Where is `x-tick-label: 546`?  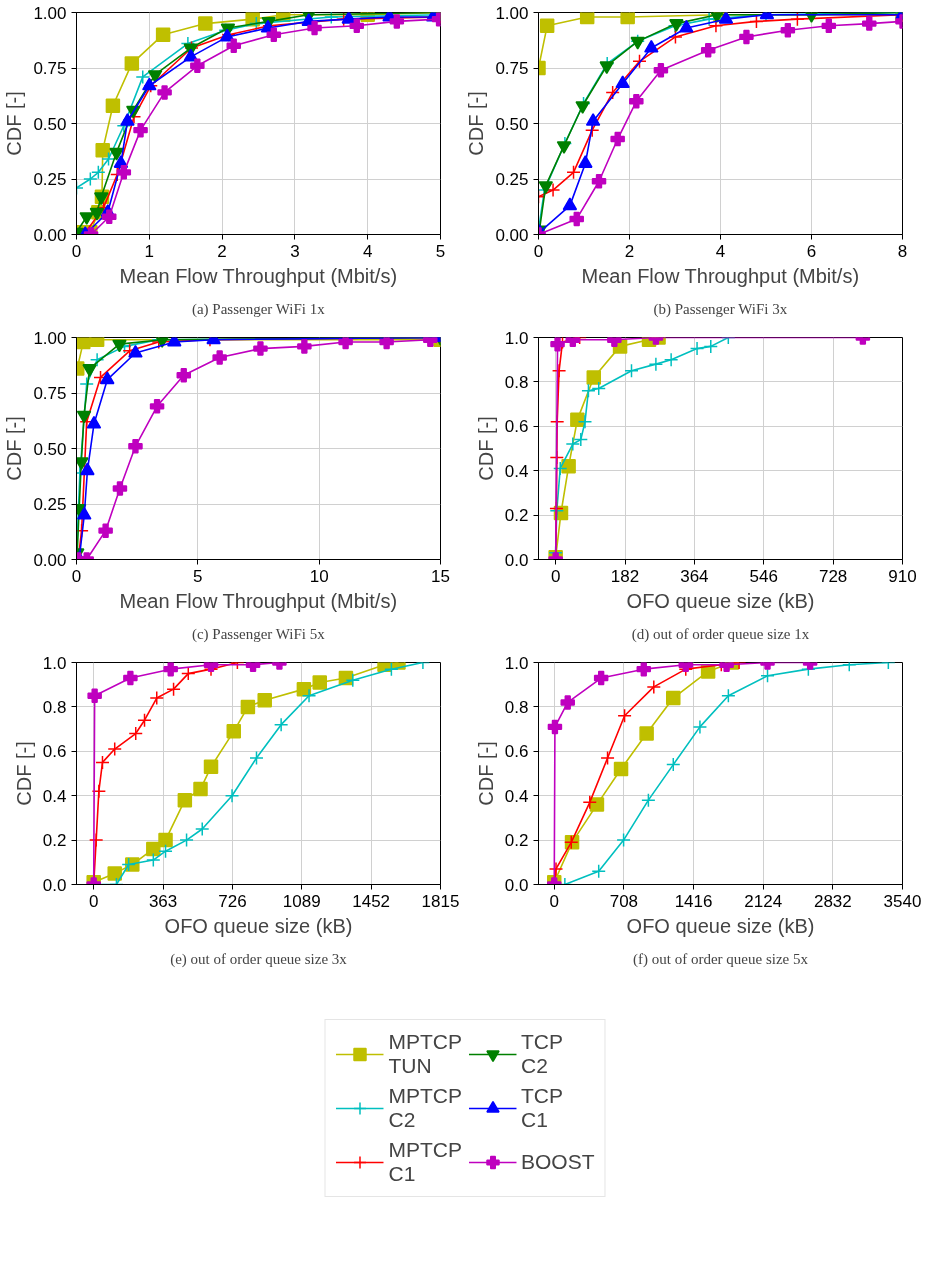 x-tick-label: 546 is located at coordinates (763, 576).